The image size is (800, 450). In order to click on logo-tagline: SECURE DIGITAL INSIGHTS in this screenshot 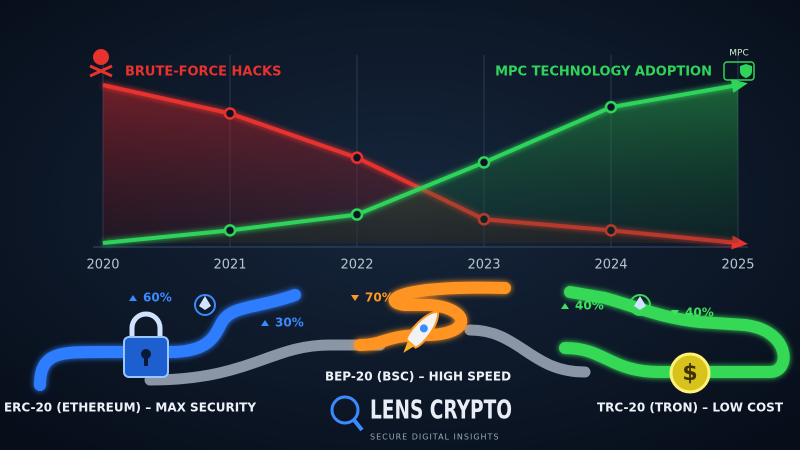, I will do `click(435, 437)`.